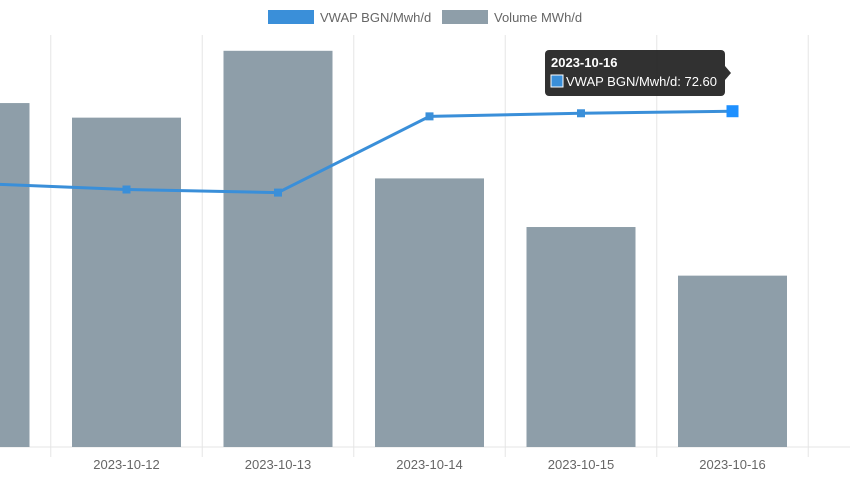  What do you see at coordinates (732, 111) in the screenshot?
I see `vwap-point-active` at bounding box center [732, 111].